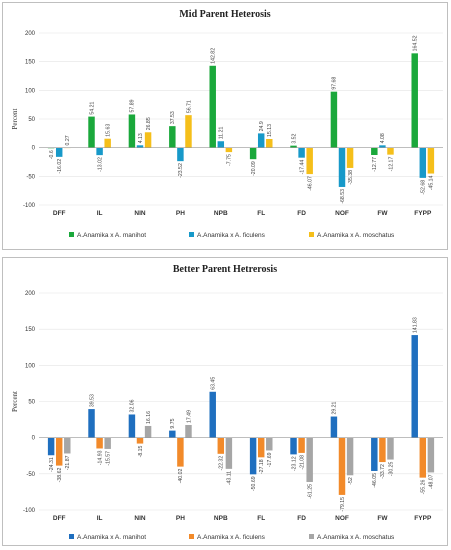 The width and height of the screenshot is (451, 550). I want to click on data-label: 57.89, so click(133, 105).